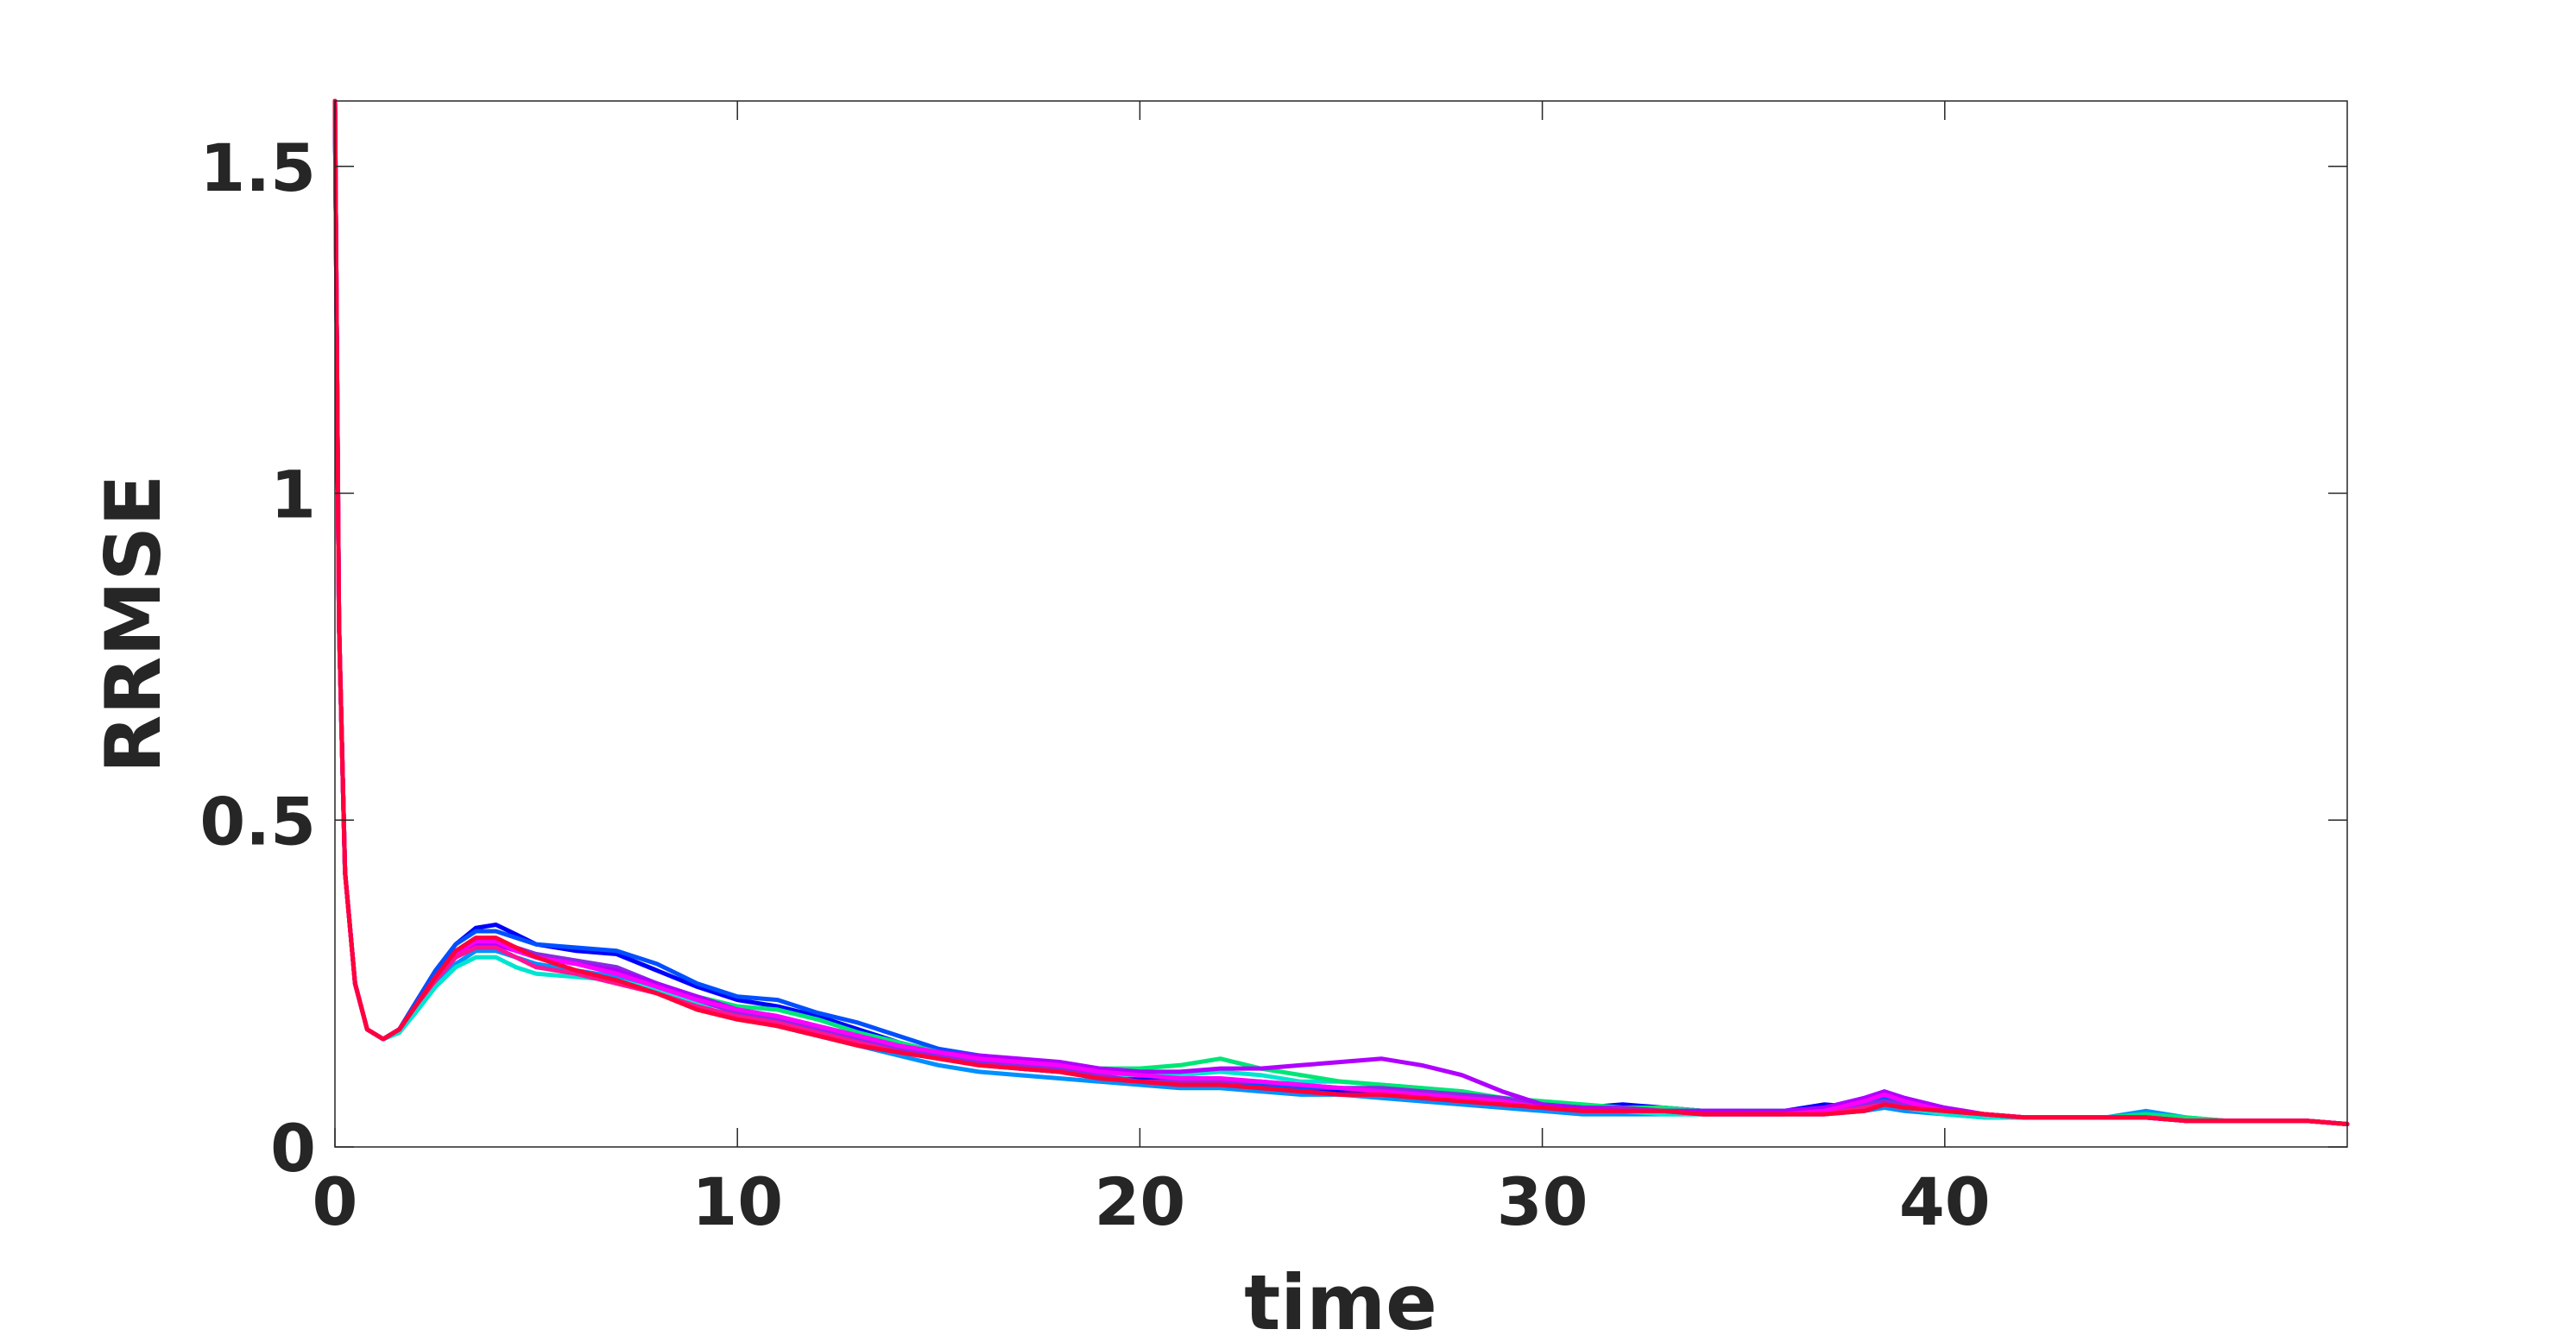 This screenshot has height=1342, width=2576. Describe the element at coordinates (1140, 1201) in the screenshot. I see `x-tick-label: 20` at that location.